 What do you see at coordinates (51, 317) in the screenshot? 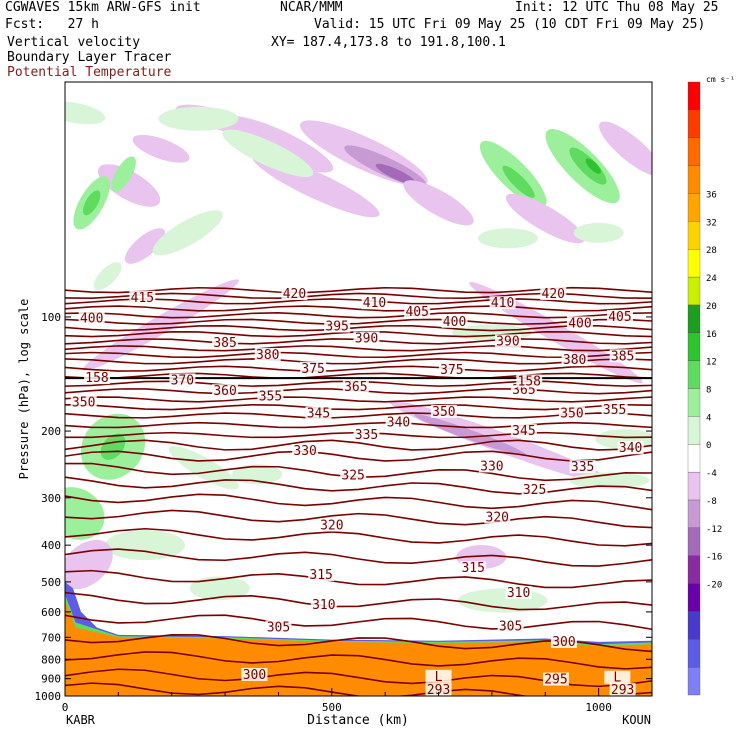
I see `y-tick-label: 100` at bounding box center [51, 317].